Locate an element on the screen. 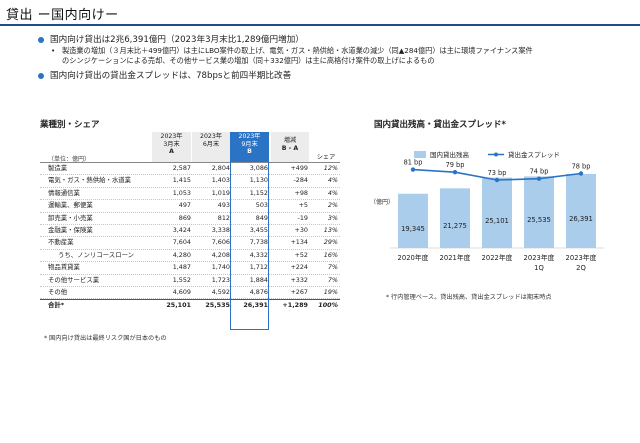  x-tick-label: 2Q is located at coordinates (581, 268).